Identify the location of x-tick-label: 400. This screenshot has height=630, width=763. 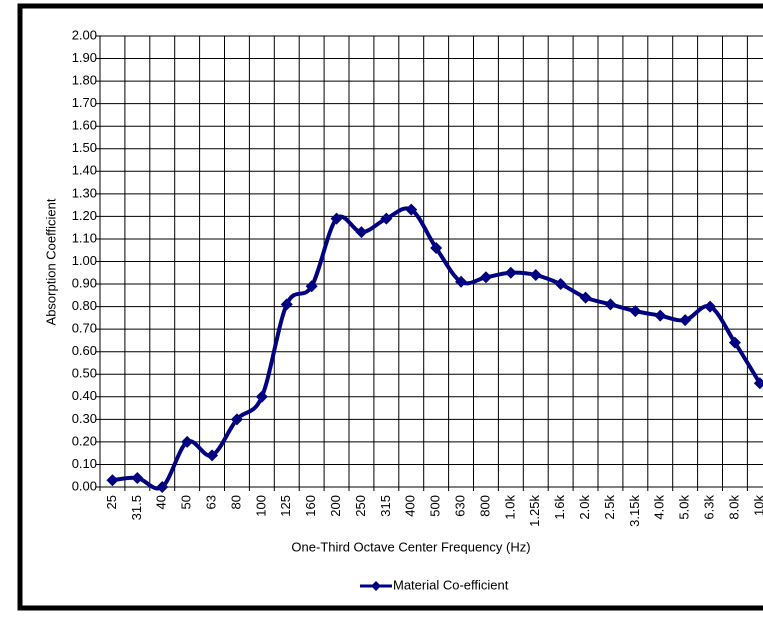
(410, 506).